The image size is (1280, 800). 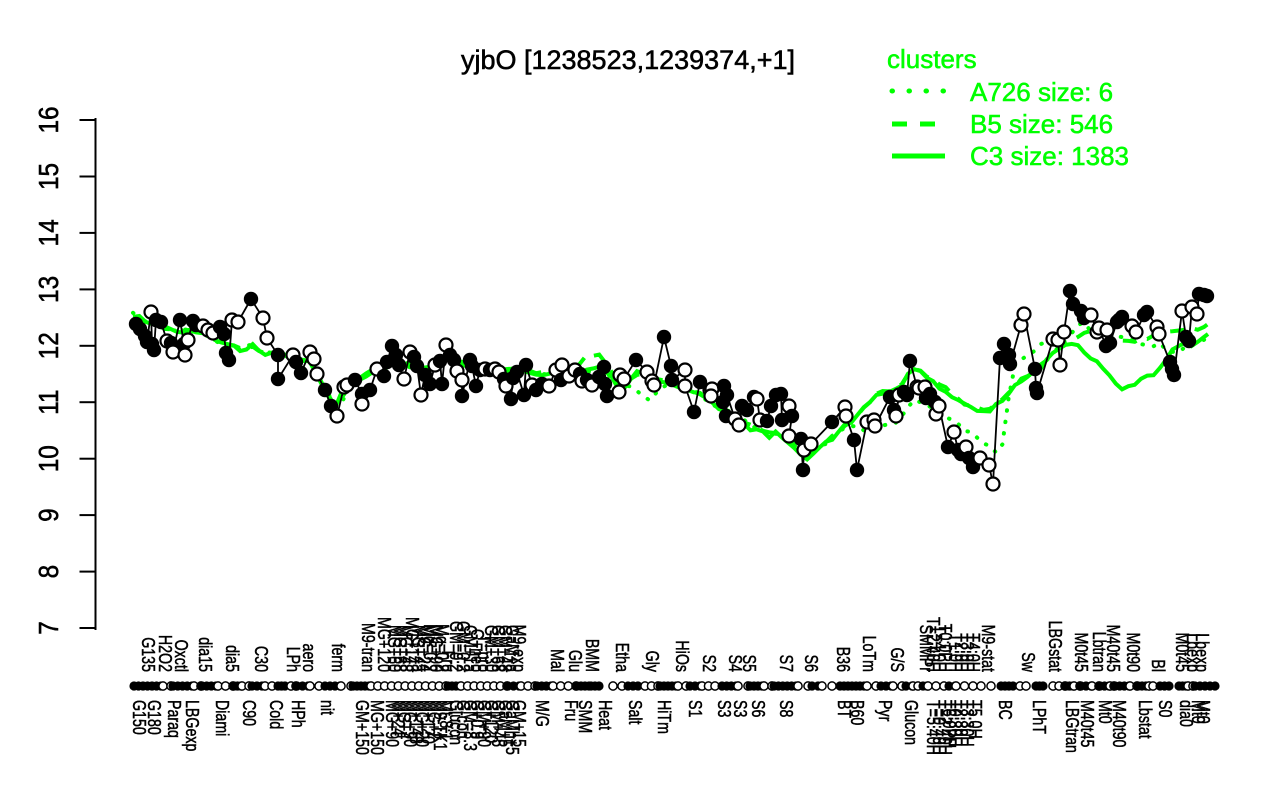 I want to click on svg-text: G+120, so click(x=490, y=721).